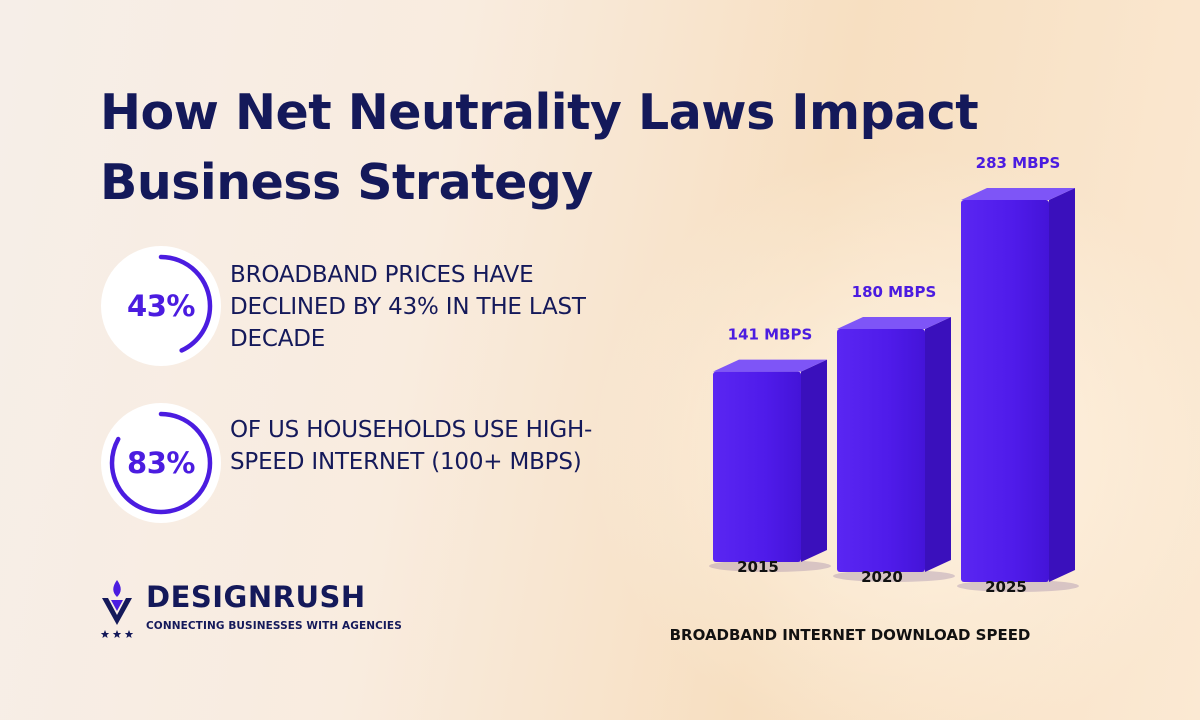  I want to click on bar-data-label: 283 MBPS, so click(1018, 163).